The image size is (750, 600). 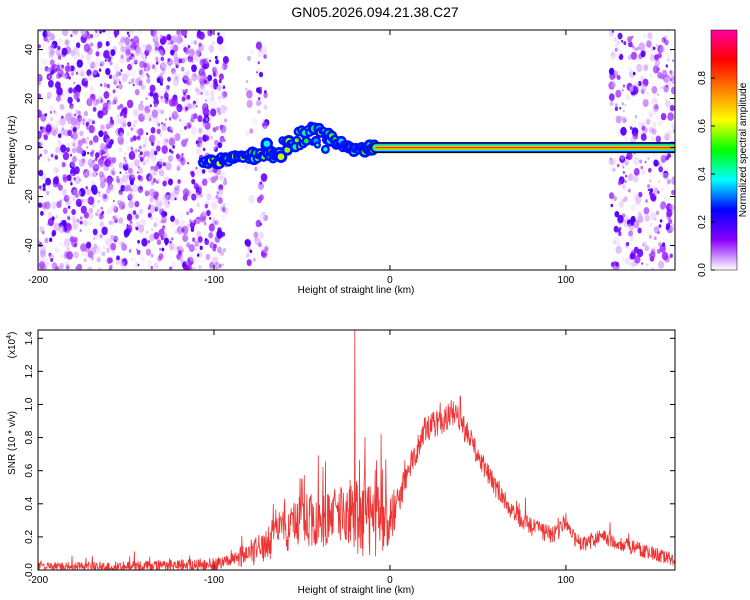 What do you see at coordinates (566, 580) in the screenshot?
I see `snr-x-tick-label: 100` at bounding box center [566, 580].